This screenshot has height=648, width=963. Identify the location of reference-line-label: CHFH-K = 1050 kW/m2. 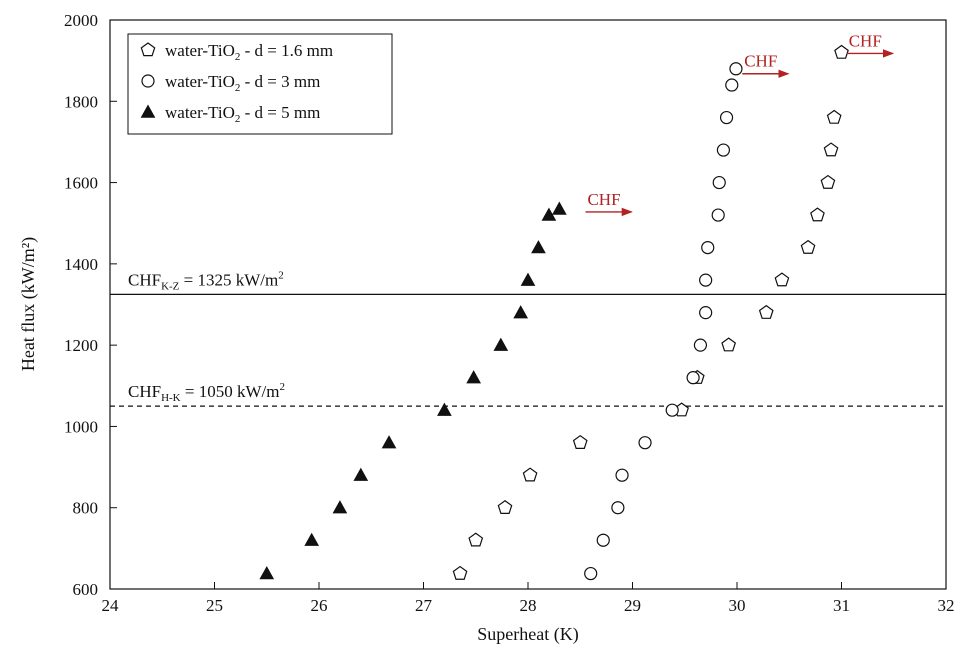
(206, 392).